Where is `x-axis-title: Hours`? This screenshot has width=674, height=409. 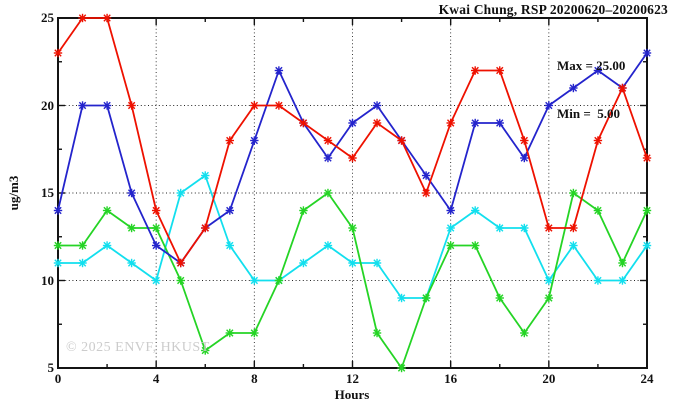
x-axis-title: Hours is located at coordinates (352, 394).